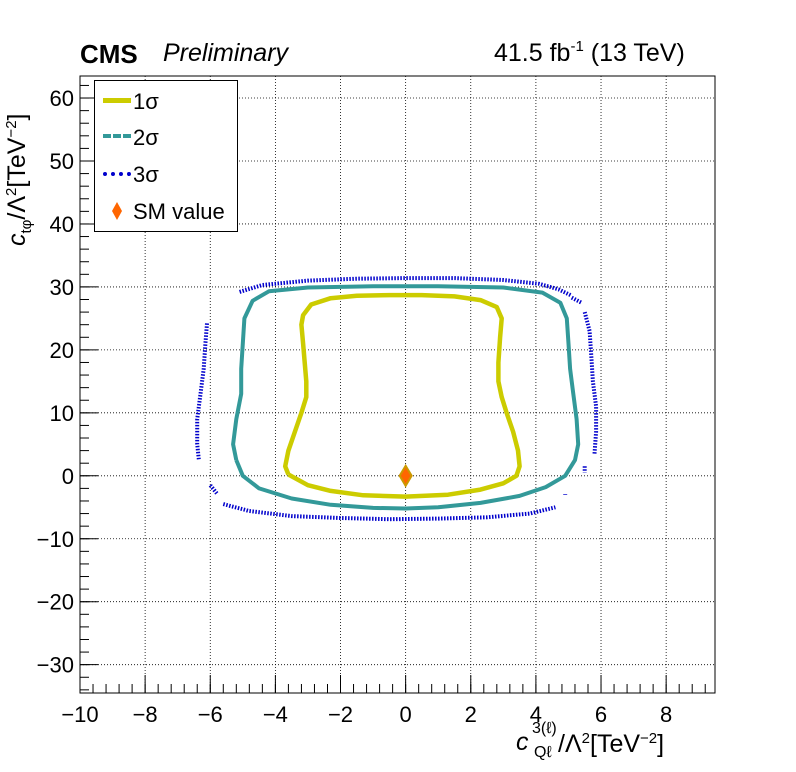 This screenshot has width=796, height=772. What do you see at coordinates (226, 53) in the screenshot?
I see `status-label: Preliminary` at bounding box center [226, 53].